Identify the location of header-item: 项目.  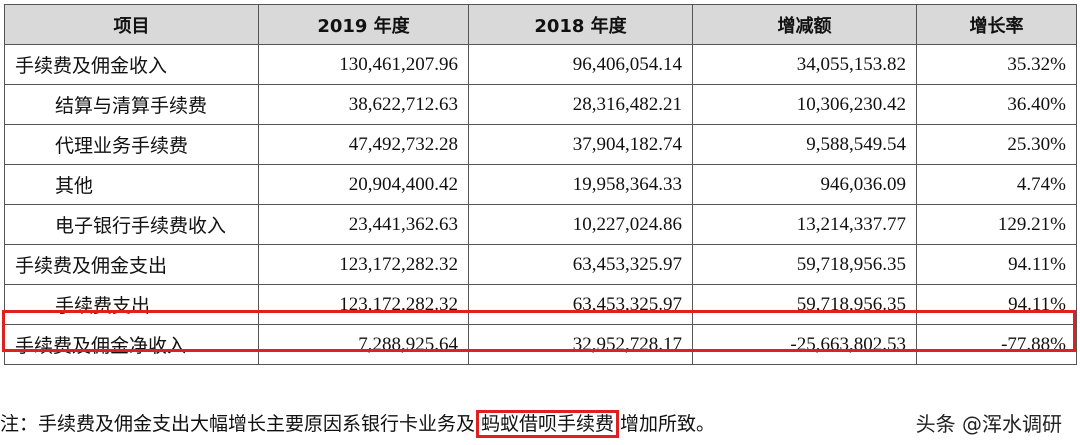
(131, 24).